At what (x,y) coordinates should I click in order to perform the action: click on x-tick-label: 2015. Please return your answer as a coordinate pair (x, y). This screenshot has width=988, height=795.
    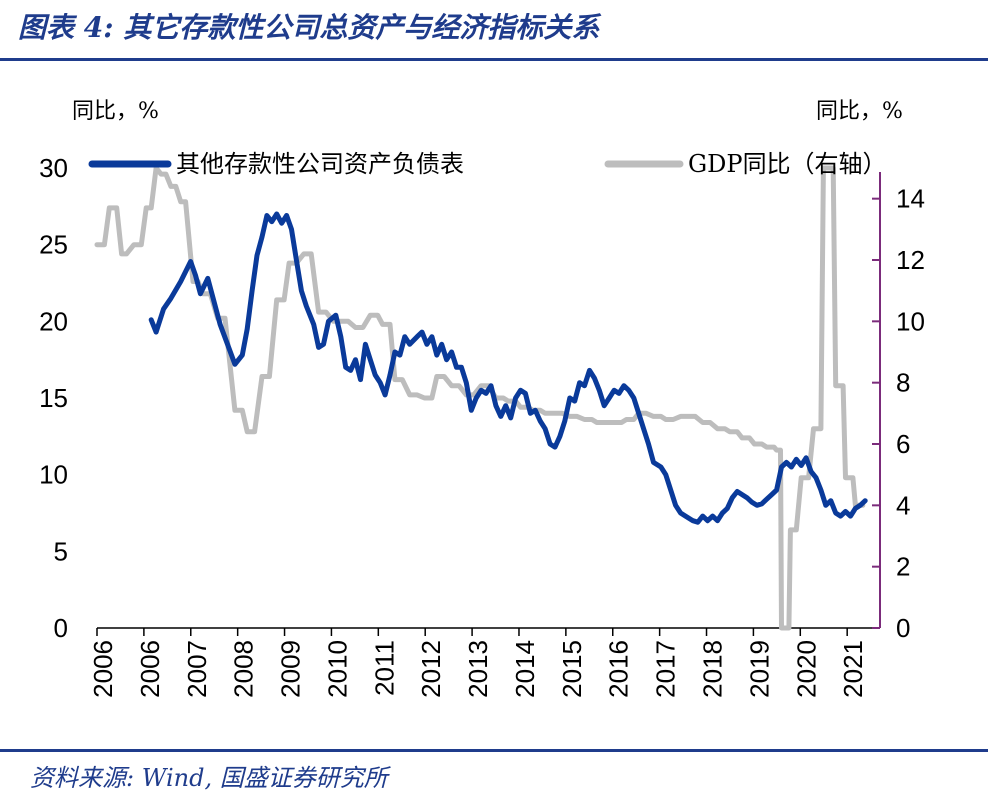
    Looking at the image, I should click on (572, 669).